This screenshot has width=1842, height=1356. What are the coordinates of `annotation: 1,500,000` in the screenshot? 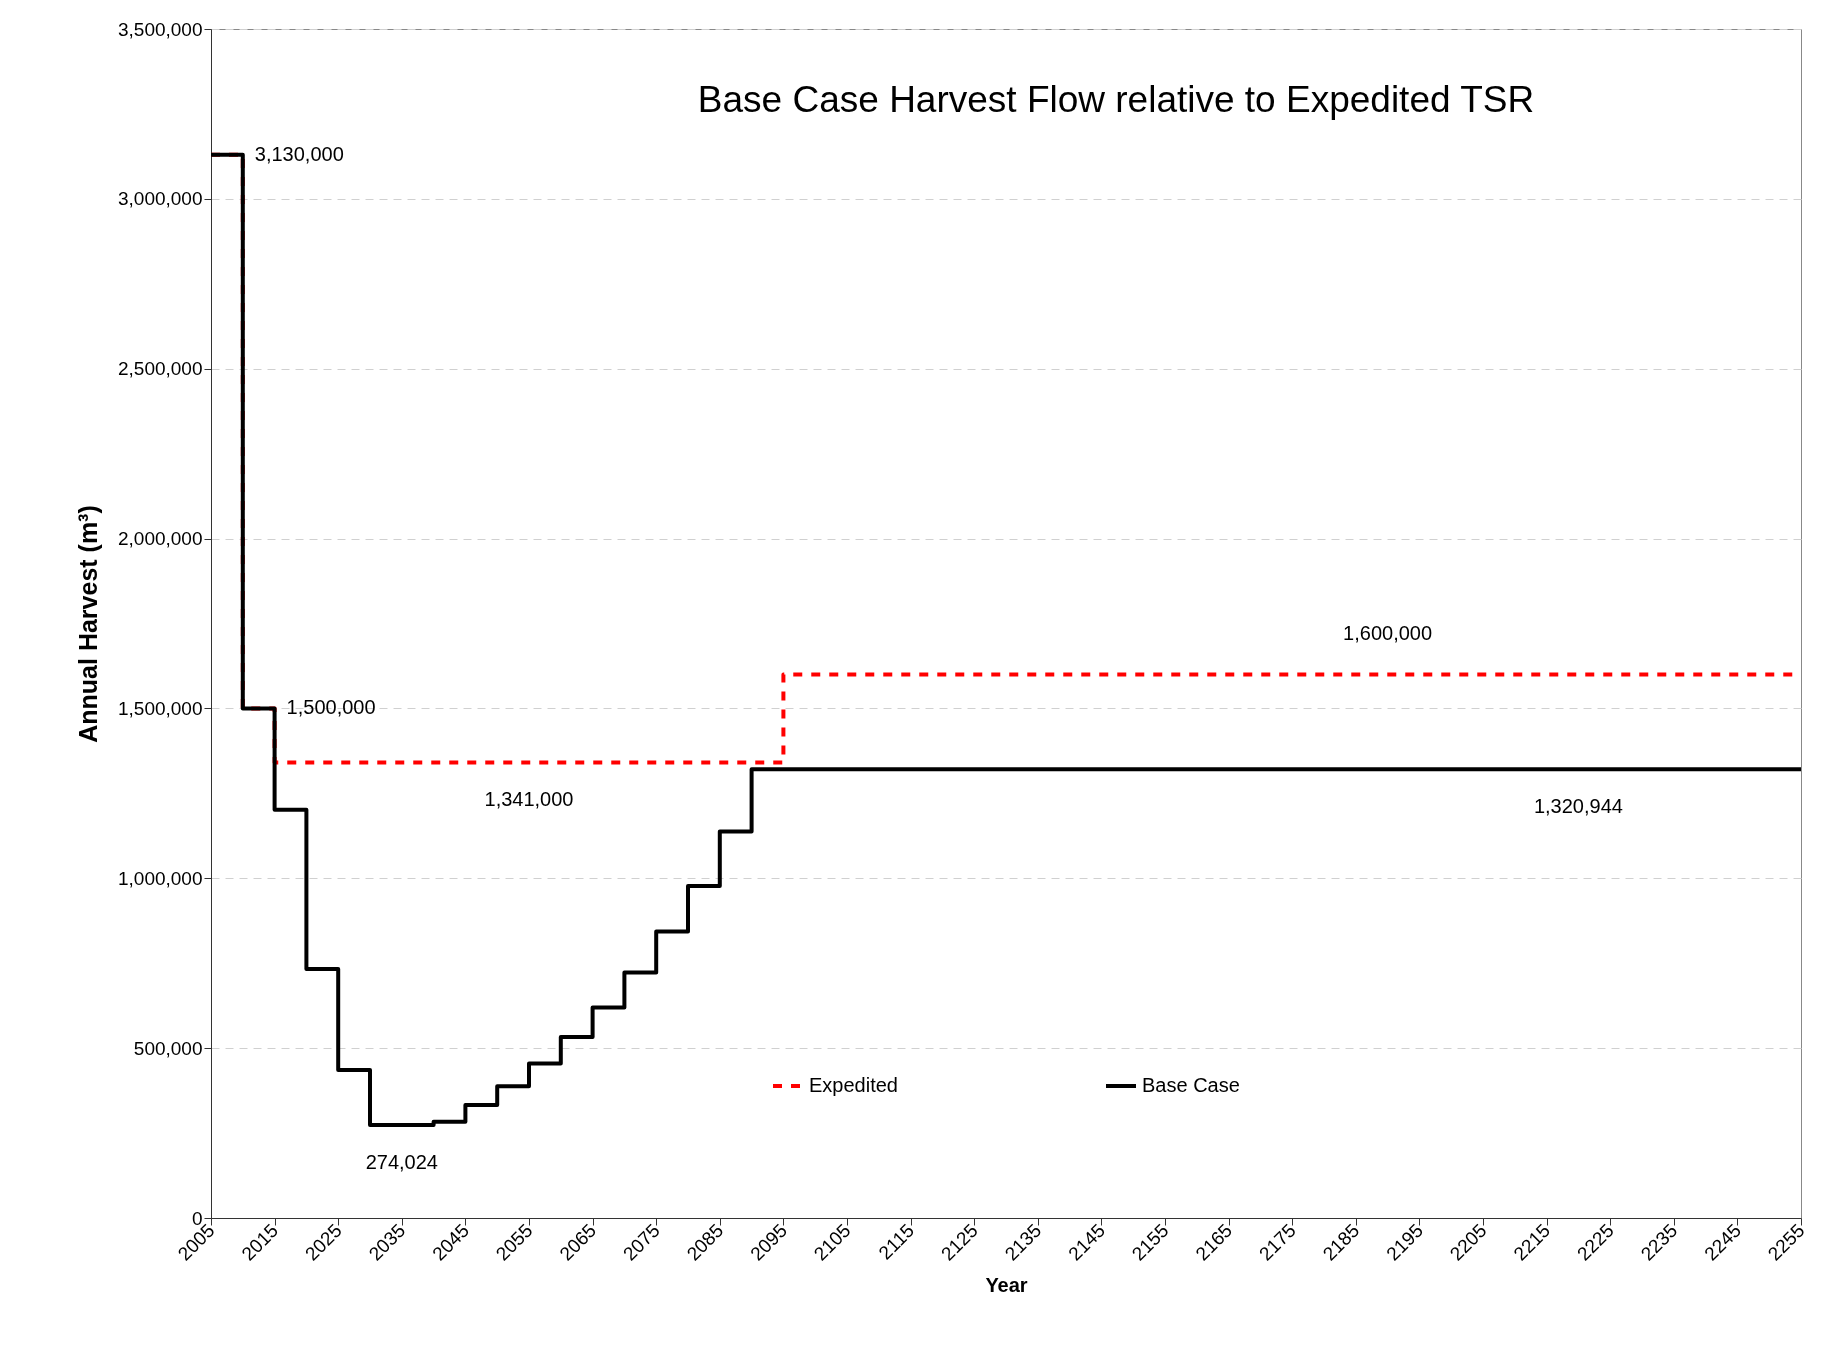 It's located at (331, 707).